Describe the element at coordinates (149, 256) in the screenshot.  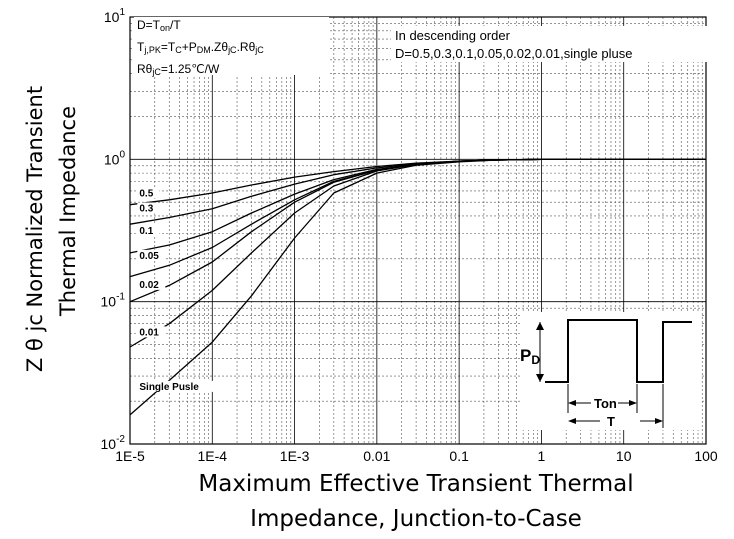
I see `series-label: 0.05` at that location.